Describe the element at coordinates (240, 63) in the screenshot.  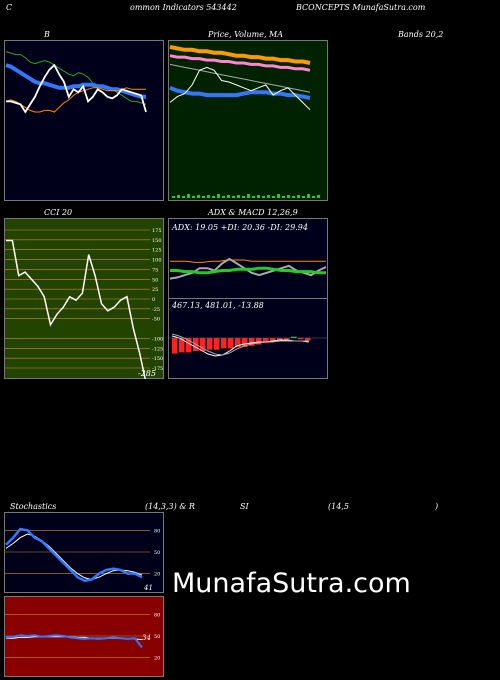
I see `ma-mid-line` at that location.